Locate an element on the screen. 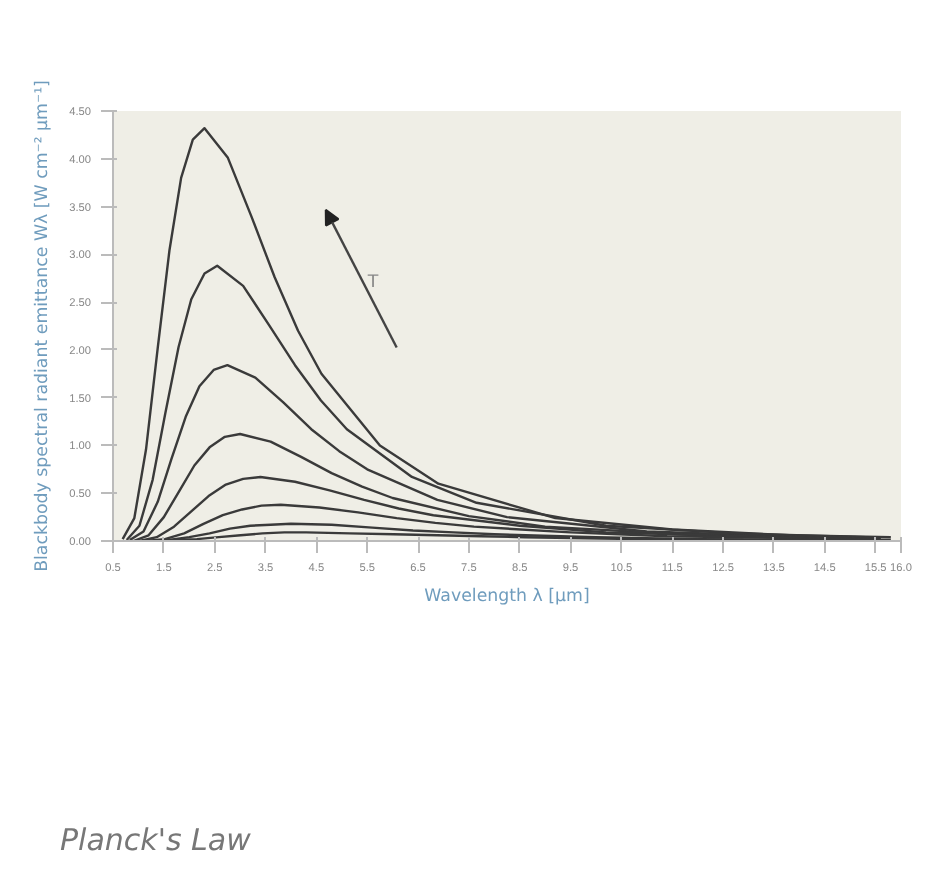 The height and width of the screenshot is (894, 948). x-axis-title: Wavelength λ [µm] is located at coordinates (507, 597).